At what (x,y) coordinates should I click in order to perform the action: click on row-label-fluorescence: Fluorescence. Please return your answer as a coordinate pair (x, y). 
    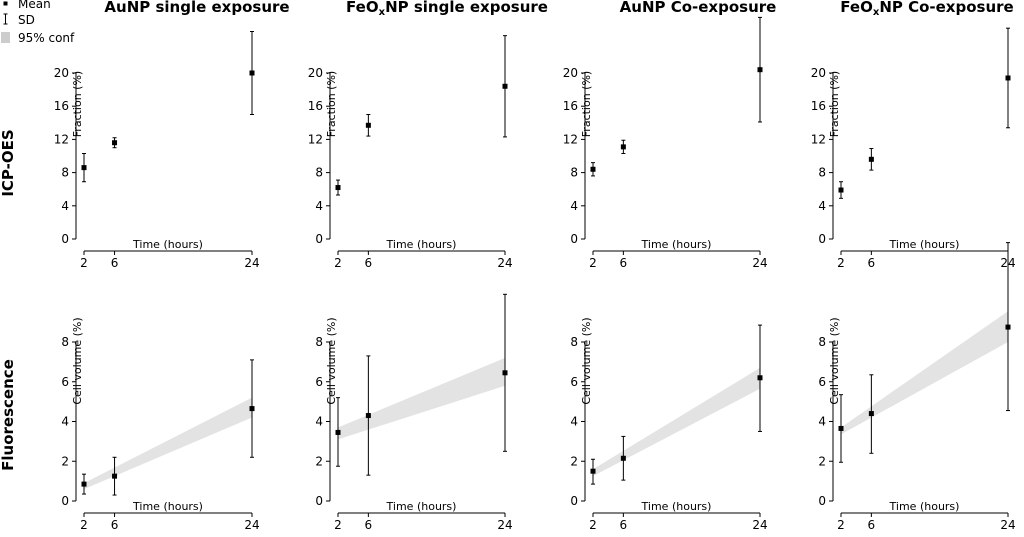
    Looking at the image, I should click on (8, 415).